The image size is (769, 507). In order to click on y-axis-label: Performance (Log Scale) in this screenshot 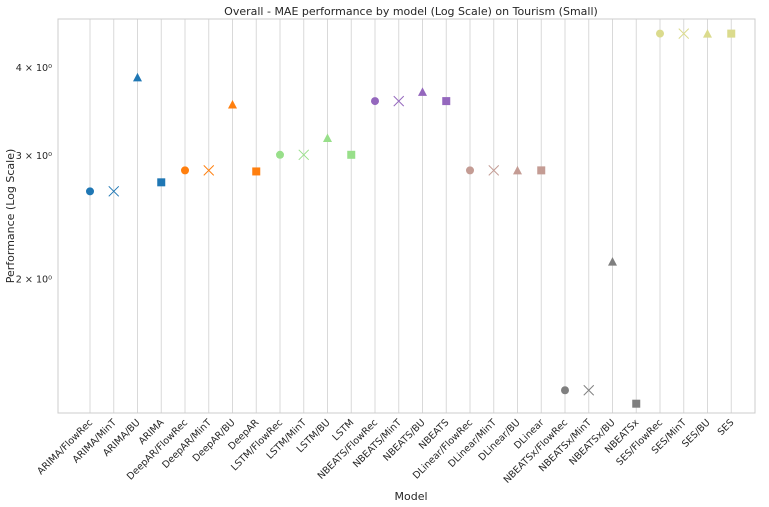, I will do `click(10, 216)`.